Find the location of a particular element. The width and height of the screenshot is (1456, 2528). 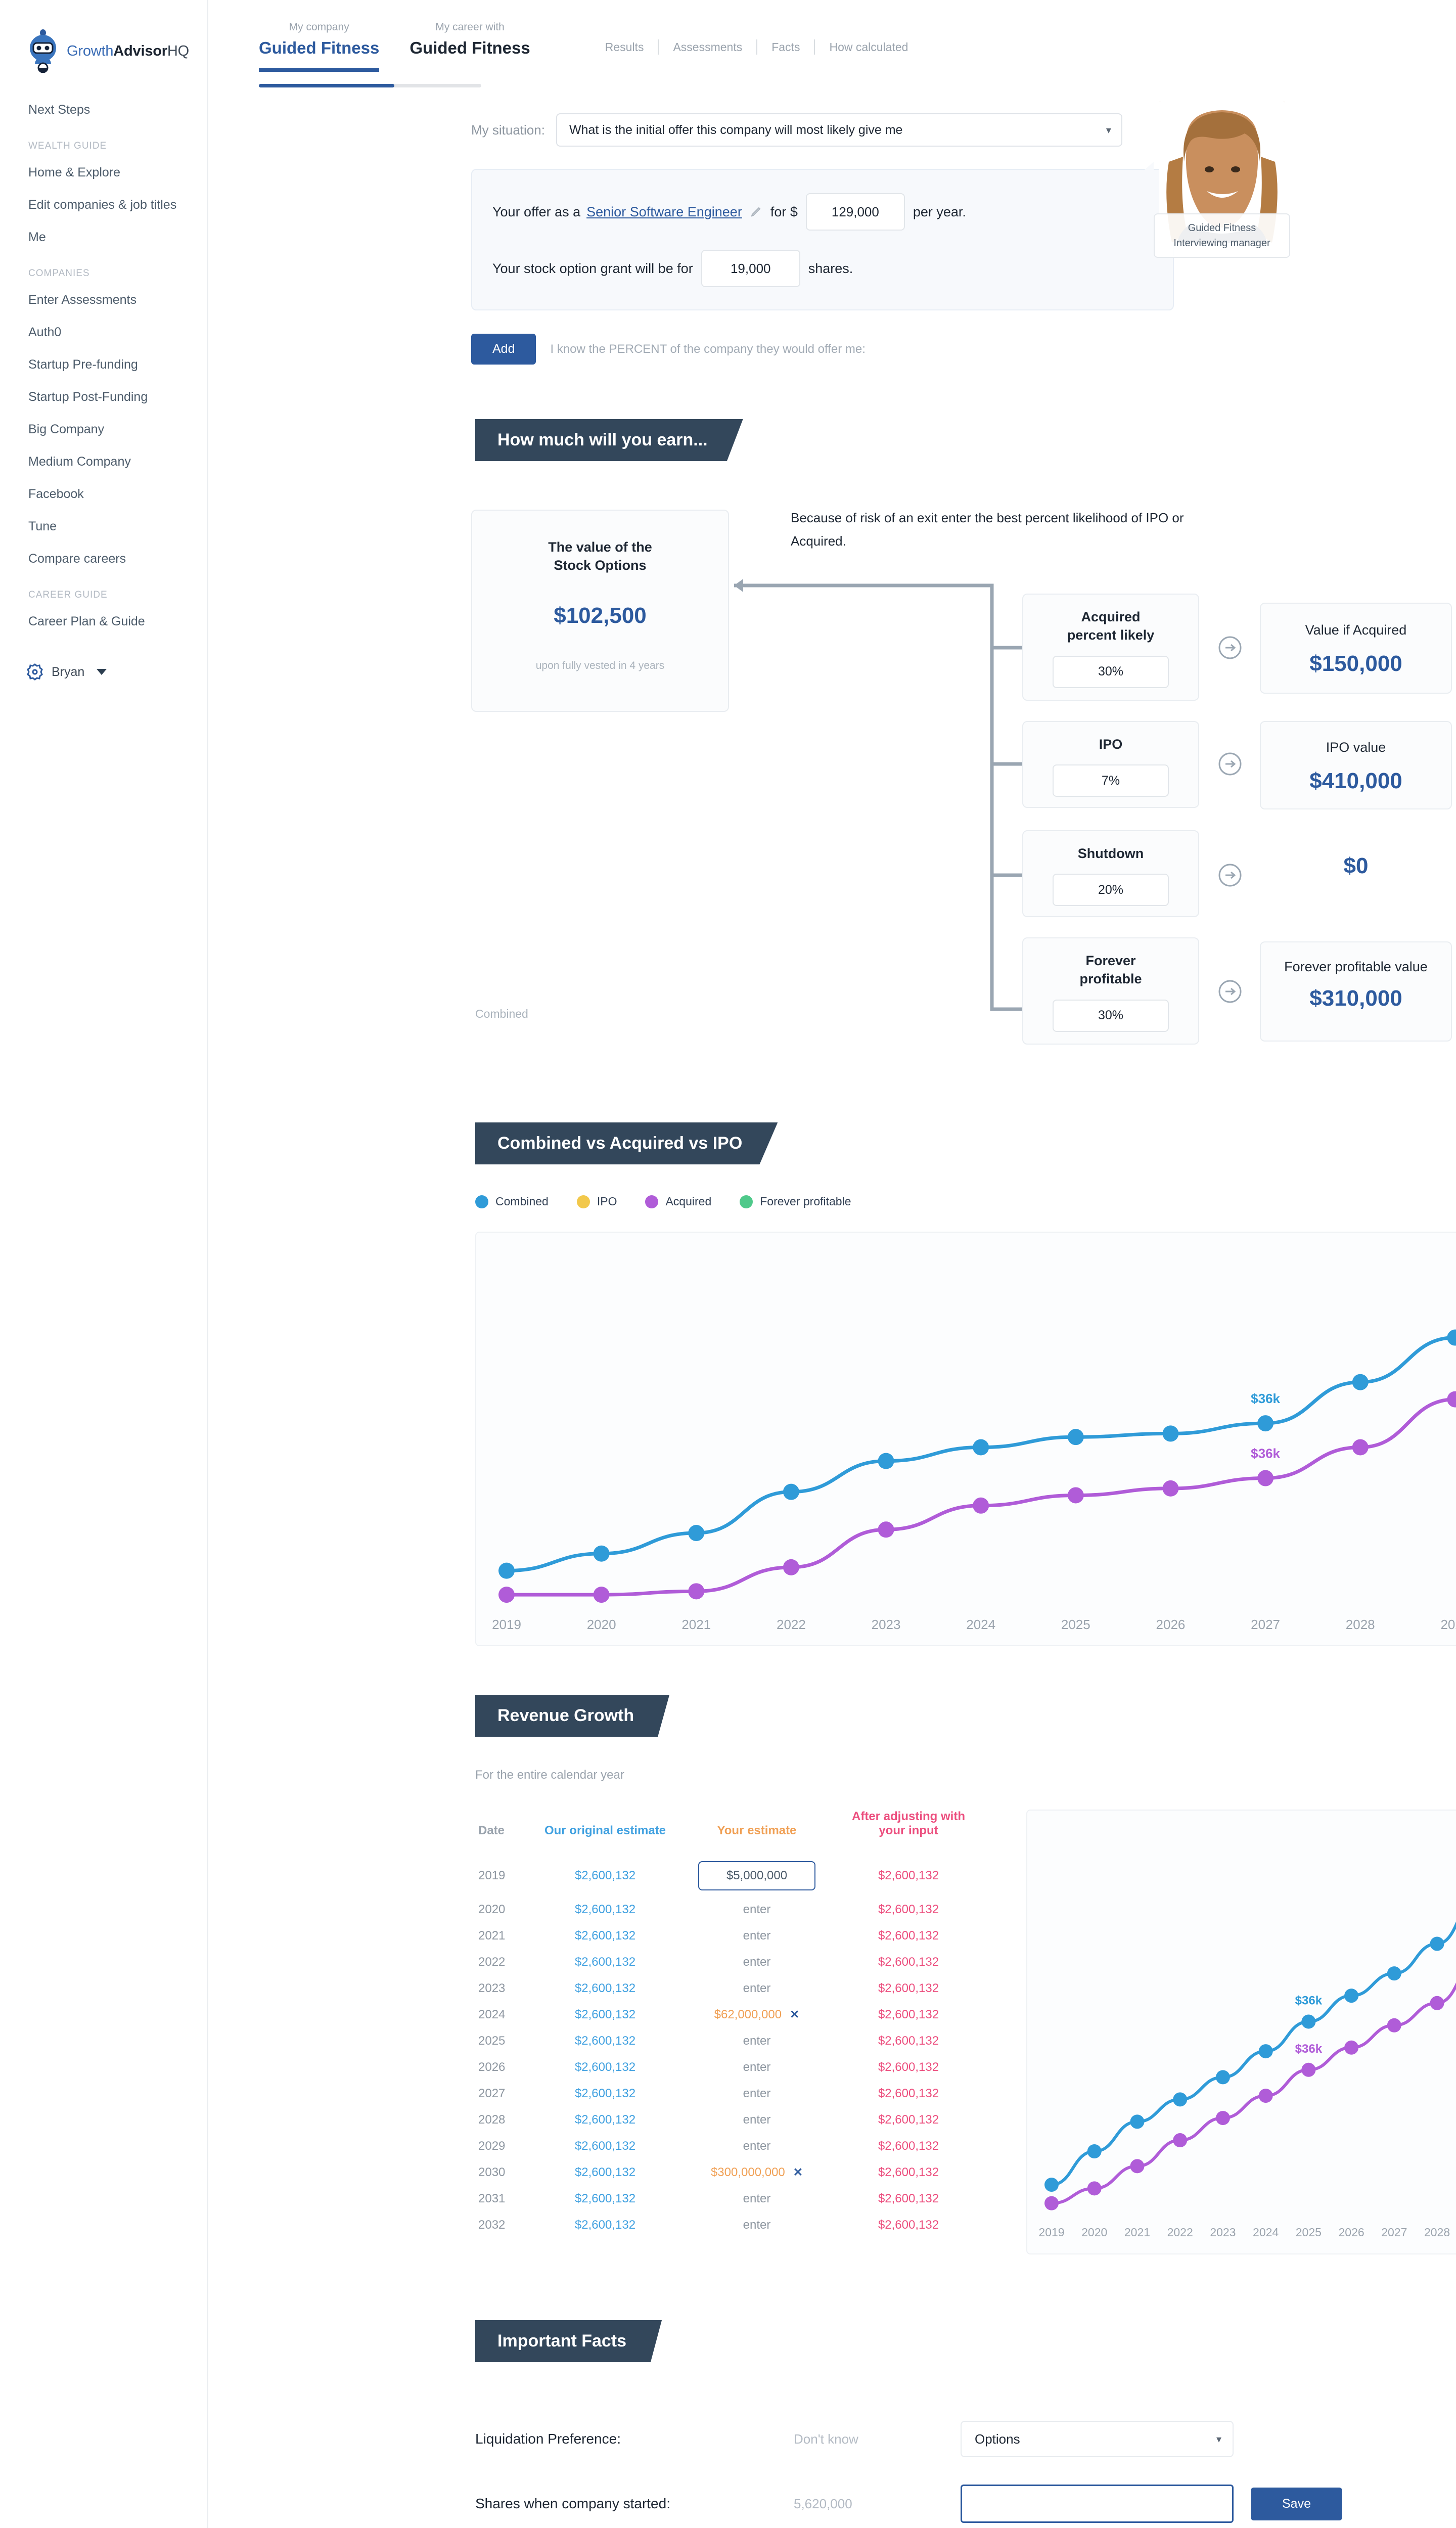

sidebar-item-medium-company: Medium Company is located at coordinates (79, 462).